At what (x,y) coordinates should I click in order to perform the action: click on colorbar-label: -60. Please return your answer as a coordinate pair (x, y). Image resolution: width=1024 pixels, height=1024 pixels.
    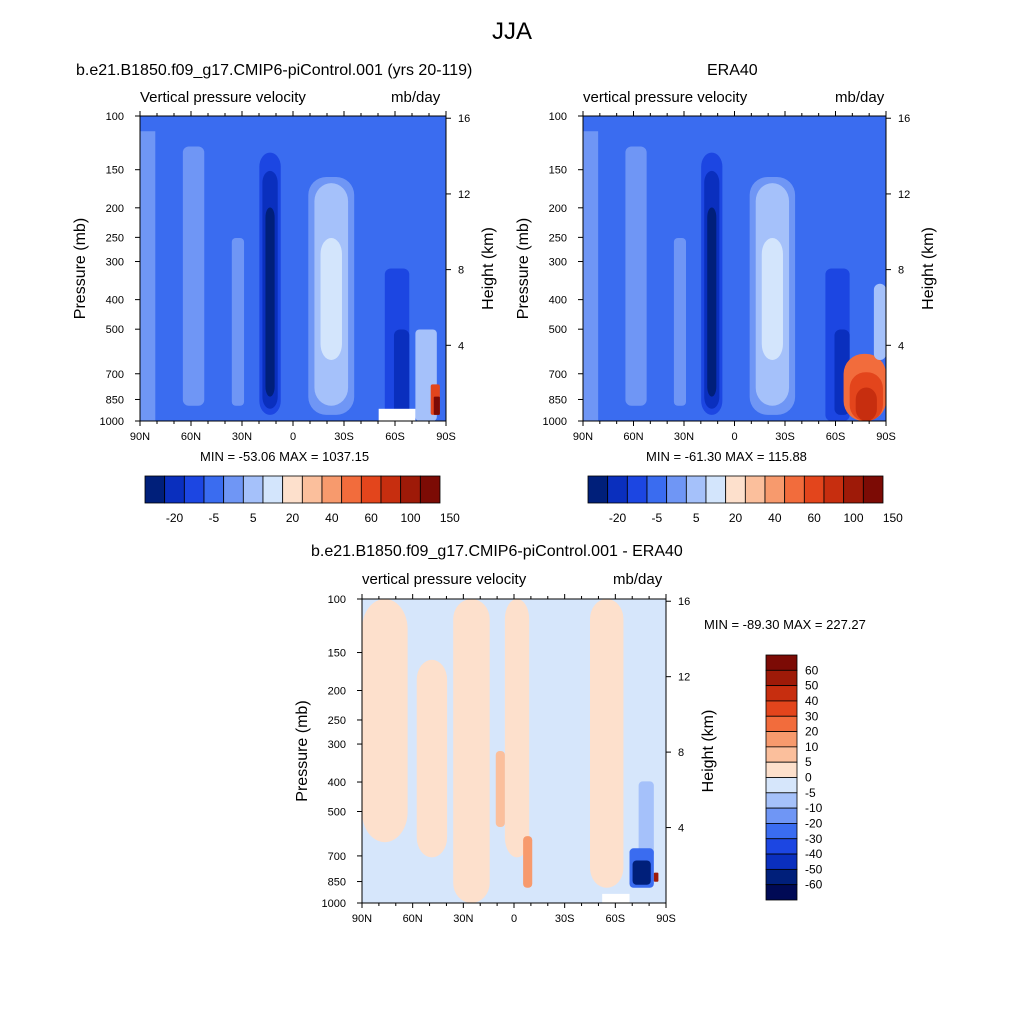
    Looking at the image, I should click on (814, 885).